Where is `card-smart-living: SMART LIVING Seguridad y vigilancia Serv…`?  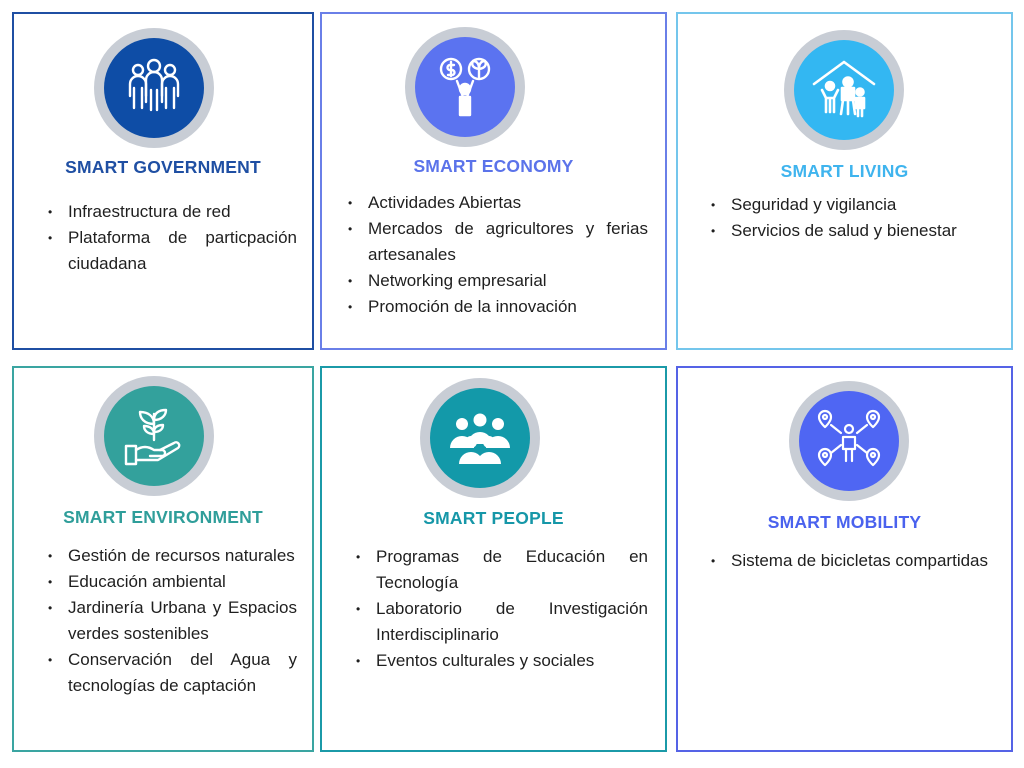 card-smart-living: SMART LIVING Seguridad y vigilancia Serv… is located at coordinates (844, 181).